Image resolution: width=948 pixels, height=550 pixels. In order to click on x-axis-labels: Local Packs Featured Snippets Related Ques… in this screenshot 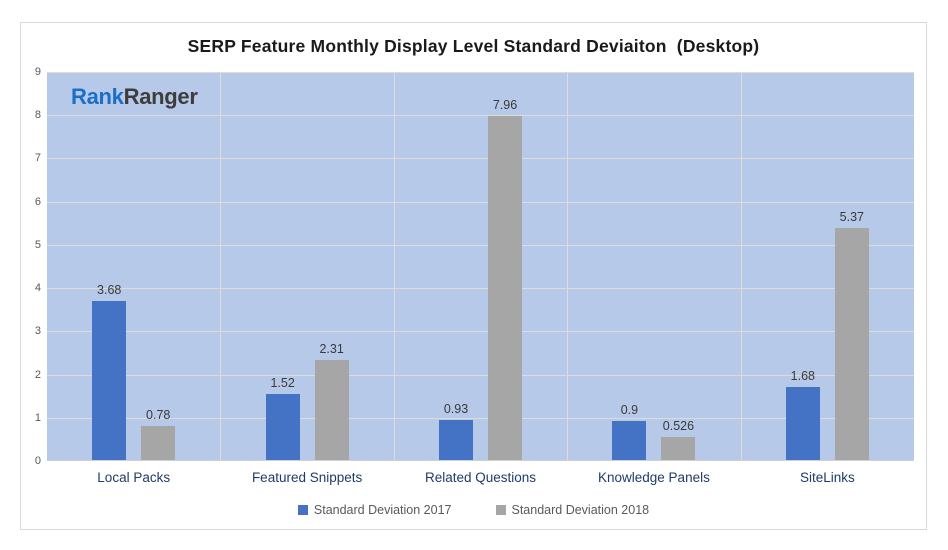, I will do `click(480, 477)`.